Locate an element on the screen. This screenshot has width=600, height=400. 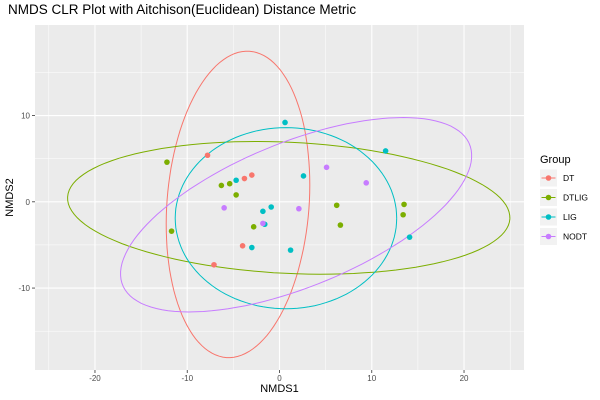
legend-label-dt: DT is located at coordinates (568, 178).